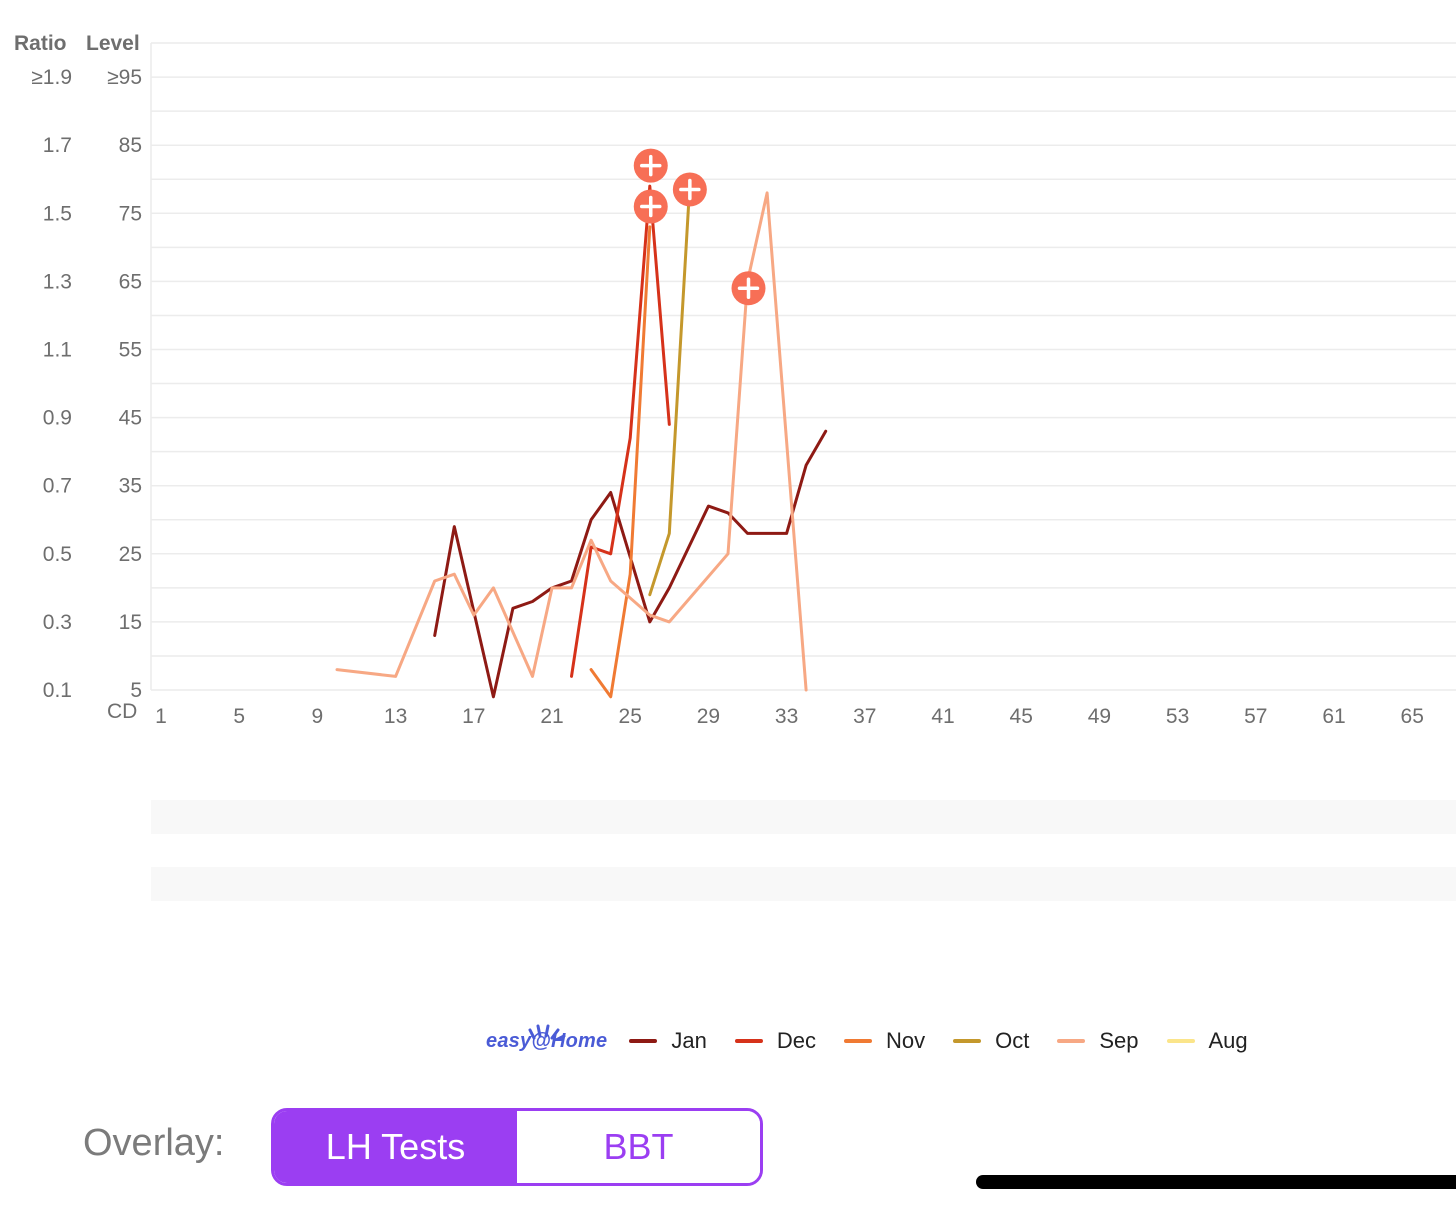  Describe the element at coordinates (551, 716) in the screenshot. I see `x-tick-label: 21` at that location.